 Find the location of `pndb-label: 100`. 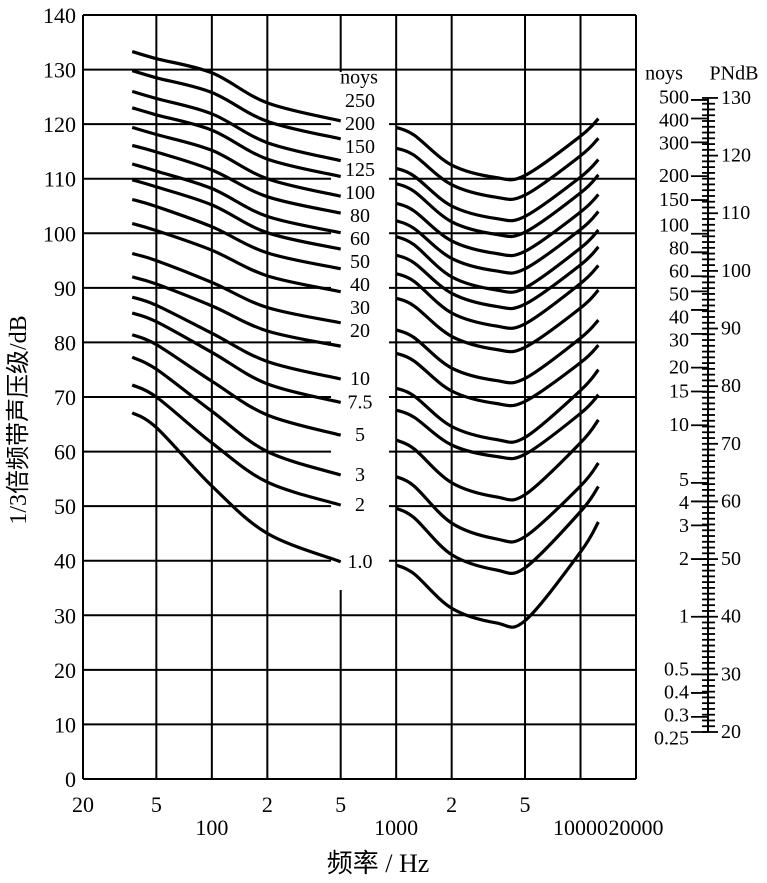

pndb-label: 100 is located at coordinates (736, 271).